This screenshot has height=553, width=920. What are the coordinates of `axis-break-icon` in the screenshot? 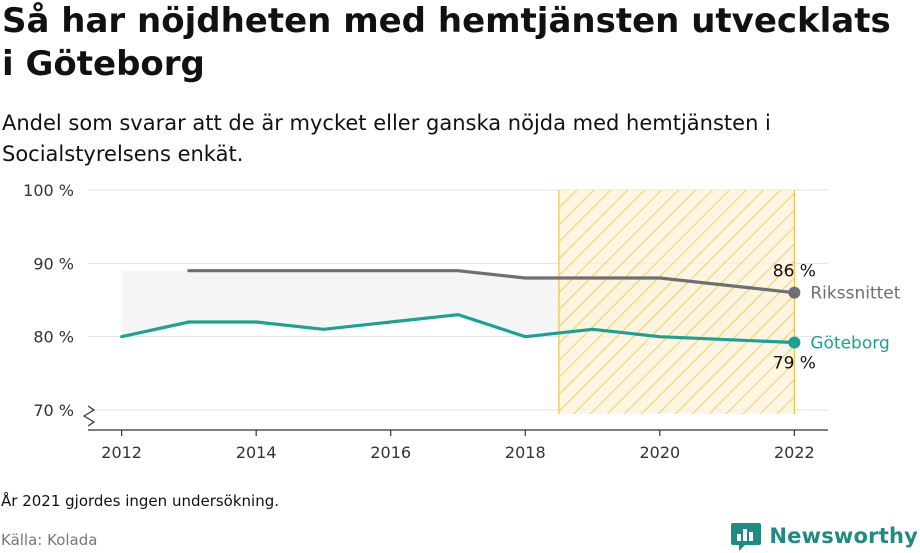 It's located at (89, 416).